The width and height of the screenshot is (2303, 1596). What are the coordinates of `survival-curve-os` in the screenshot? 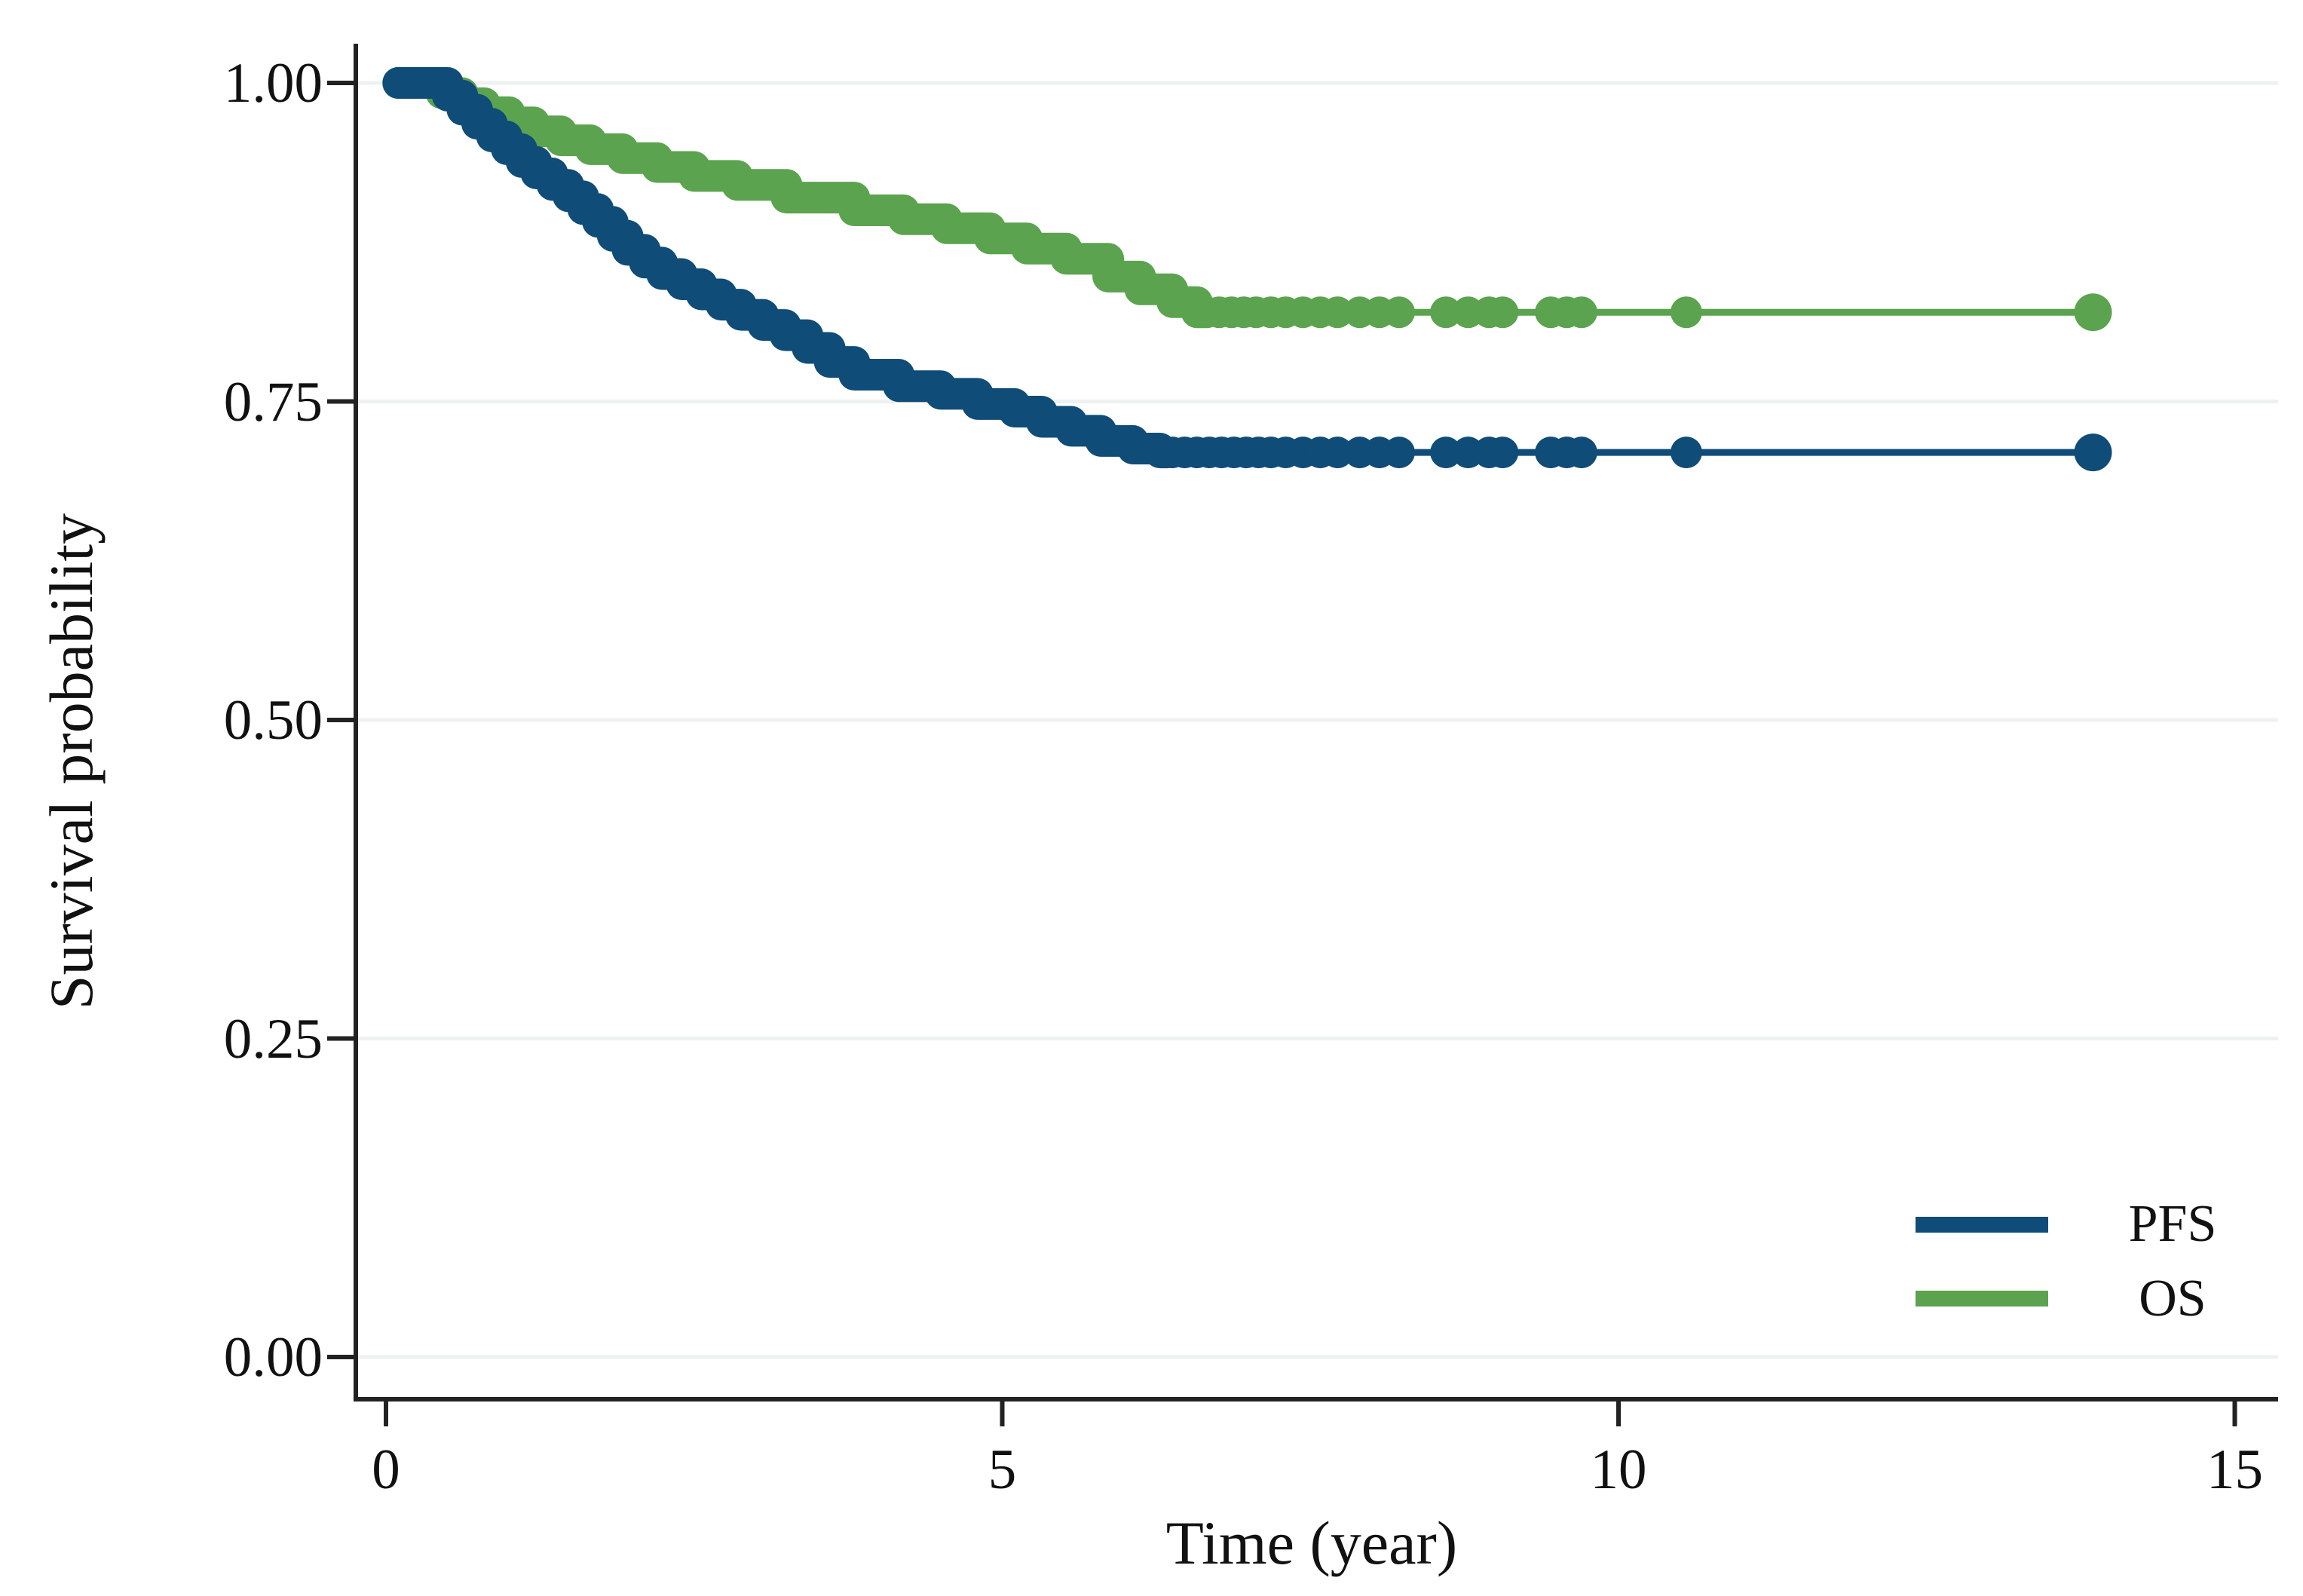 It's located at (801, 198).